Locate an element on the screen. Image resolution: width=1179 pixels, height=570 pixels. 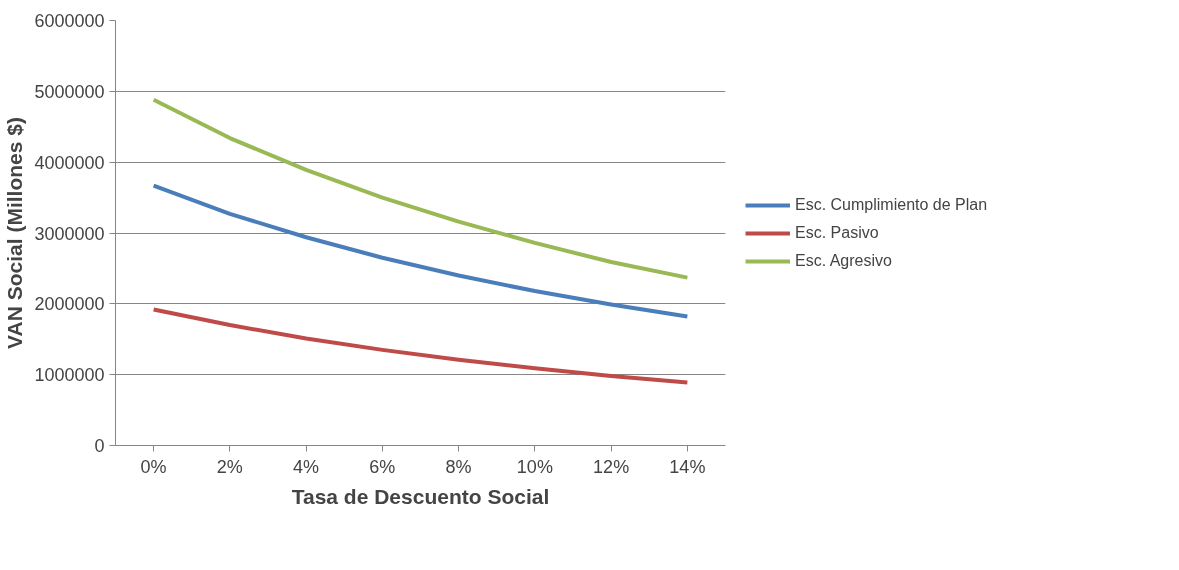
x-tick-label: 0% is located at coordinates (153, 466).